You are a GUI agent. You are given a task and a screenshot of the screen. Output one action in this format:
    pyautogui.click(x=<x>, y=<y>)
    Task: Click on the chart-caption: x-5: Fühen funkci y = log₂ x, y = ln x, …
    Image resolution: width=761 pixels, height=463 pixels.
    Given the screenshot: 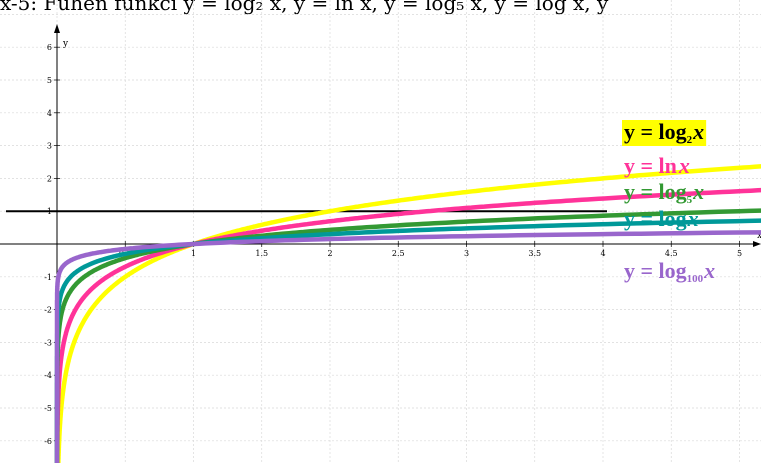 What is the action you would take?
    pyautogui.click(x=304, y=7)
    